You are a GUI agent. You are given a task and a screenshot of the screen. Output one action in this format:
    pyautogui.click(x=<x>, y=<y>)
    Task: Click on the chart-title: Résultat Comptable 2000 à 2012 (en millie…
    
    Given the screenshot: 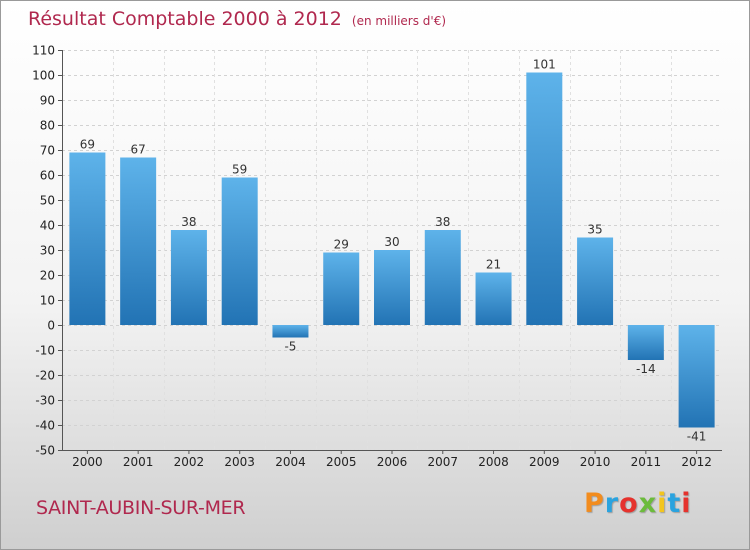 What is the action you would take?
    pyautogui.click(x=237, y=19)
    